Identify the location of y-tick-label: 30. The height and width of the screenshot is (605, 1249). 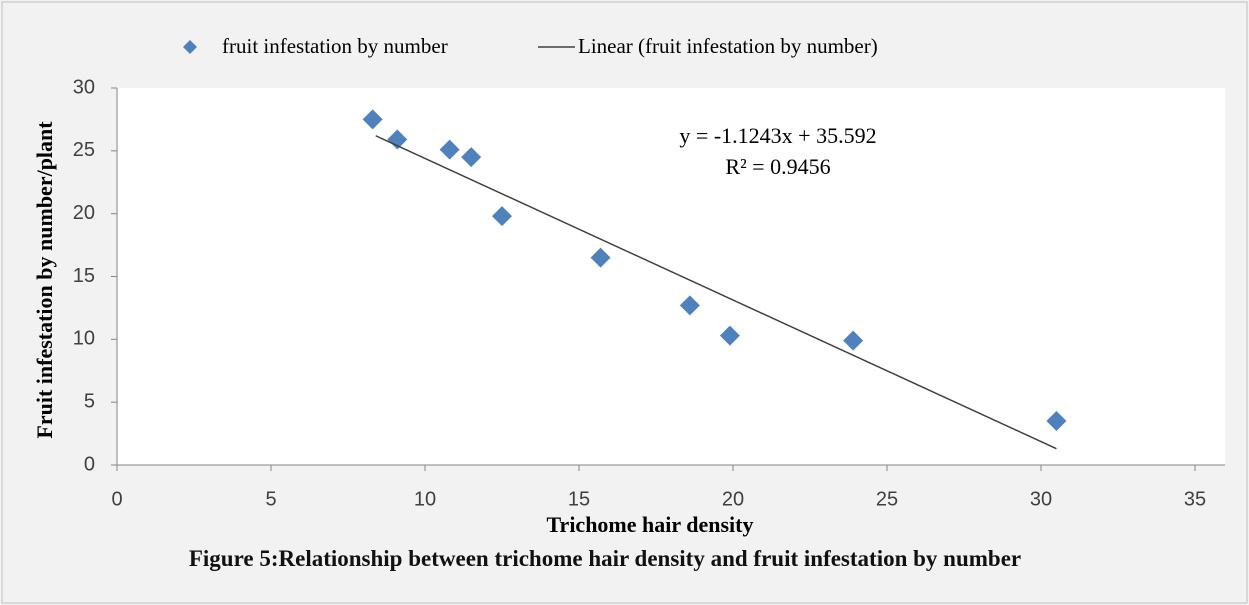
(84, 87).